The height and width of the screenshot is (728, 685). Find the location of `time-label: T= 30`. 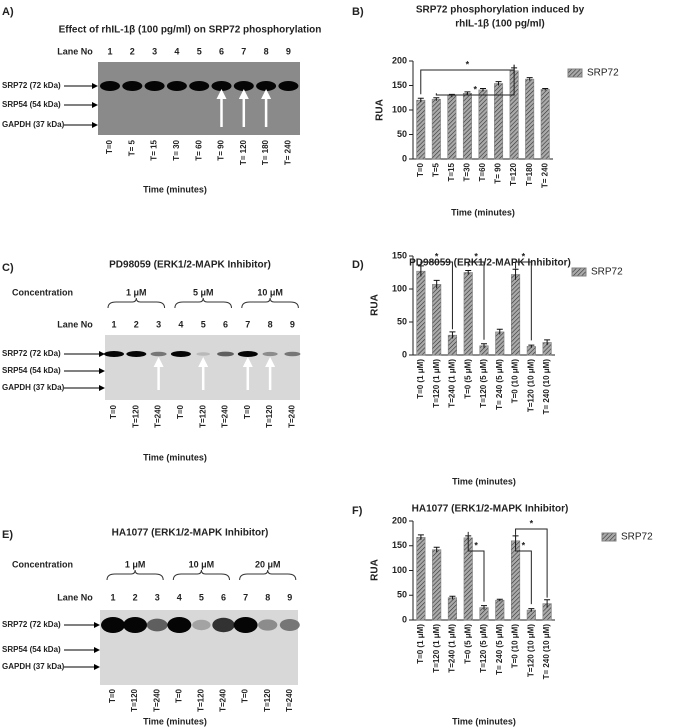

time-label: T= 30 is located at coordinates (176, 149).